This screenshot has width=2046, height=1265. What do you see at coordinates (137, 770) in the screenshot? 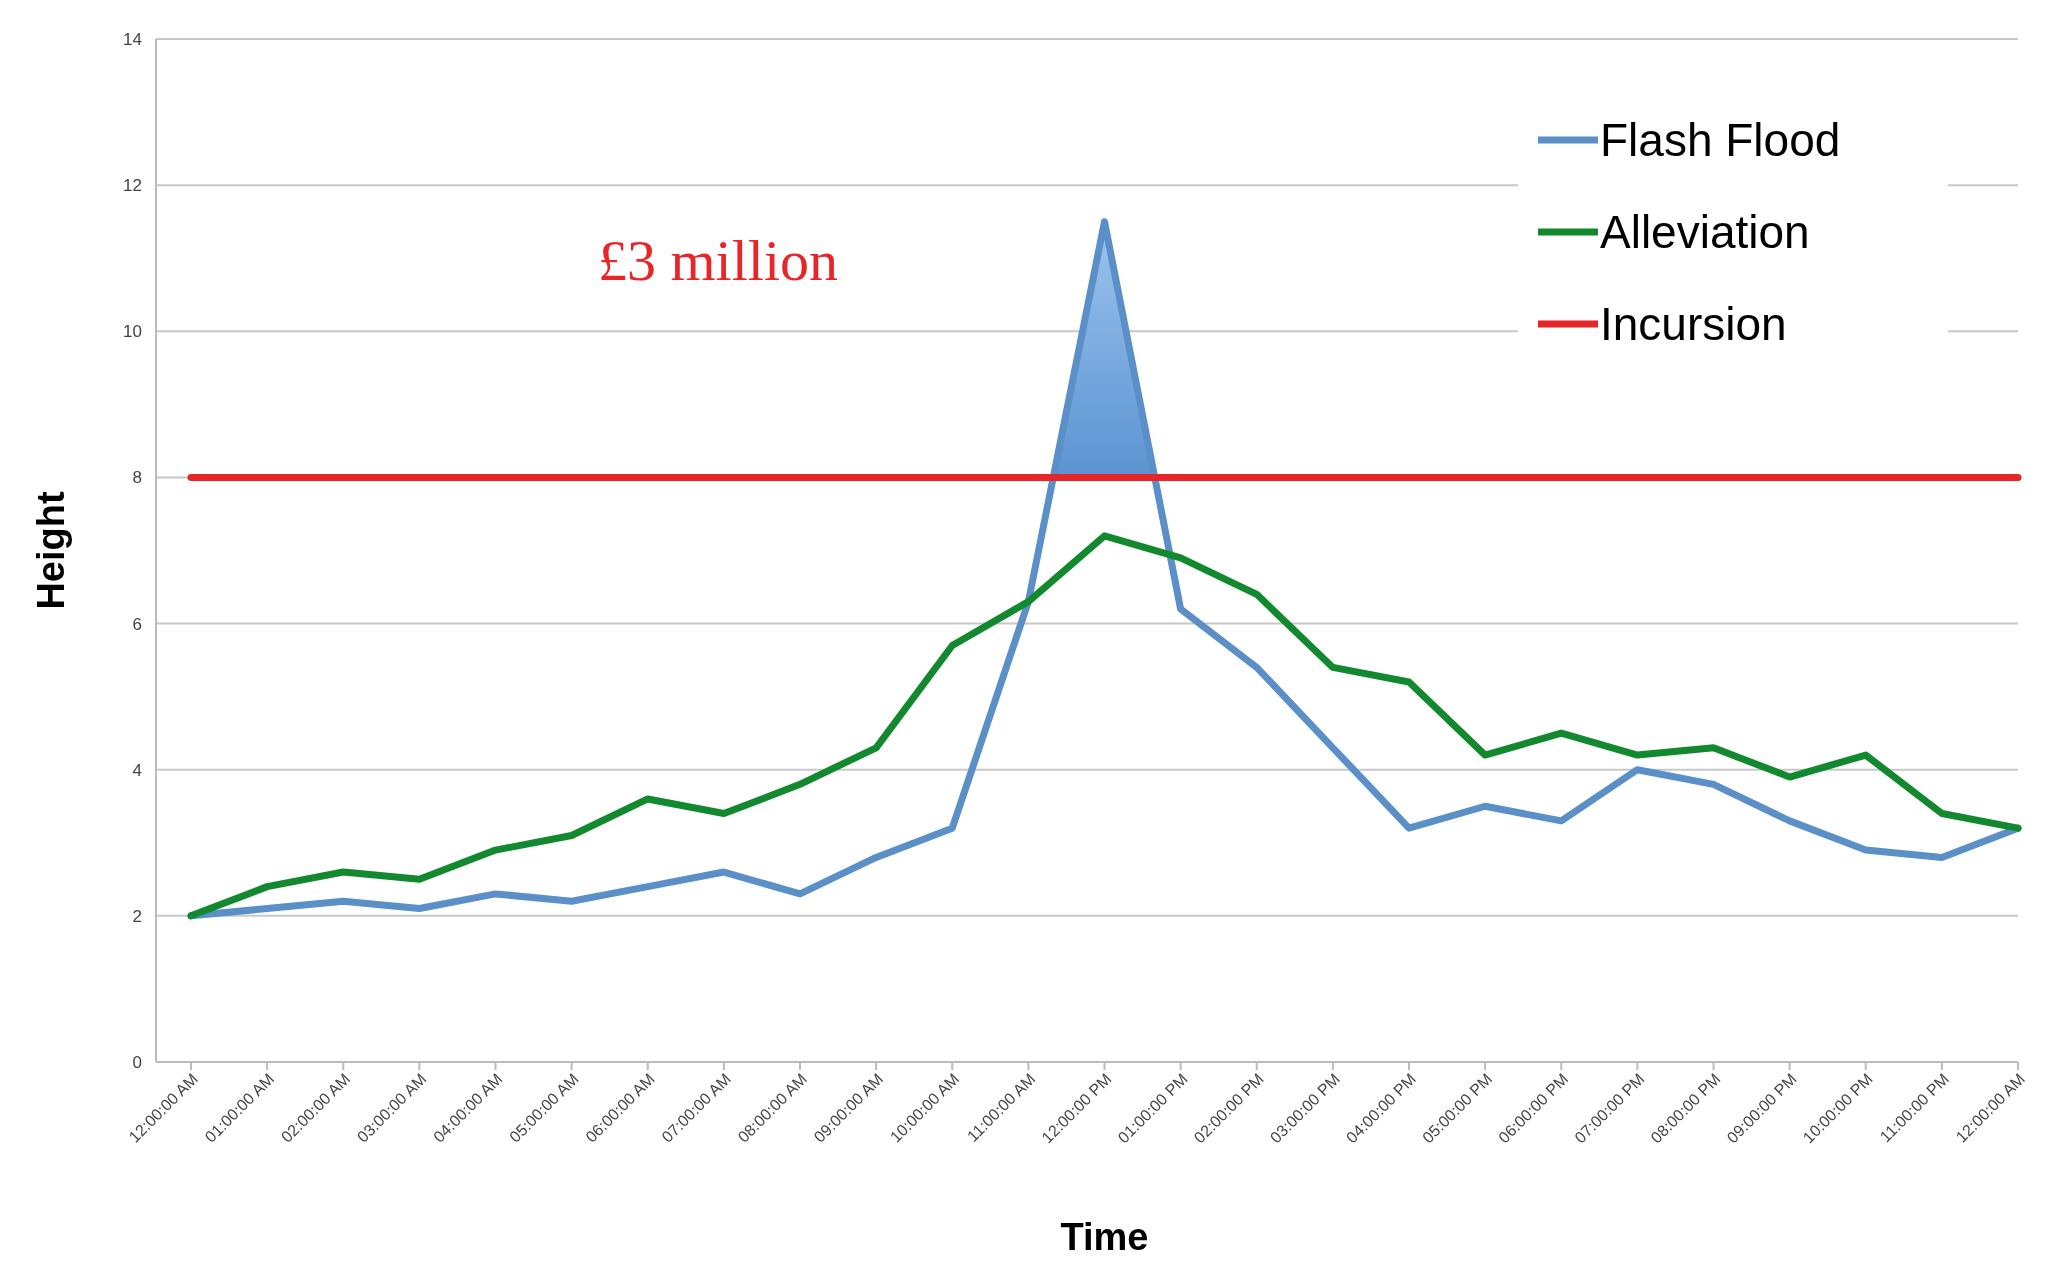
I see `y-tick-label: 4` at bounding box center [137, 770].